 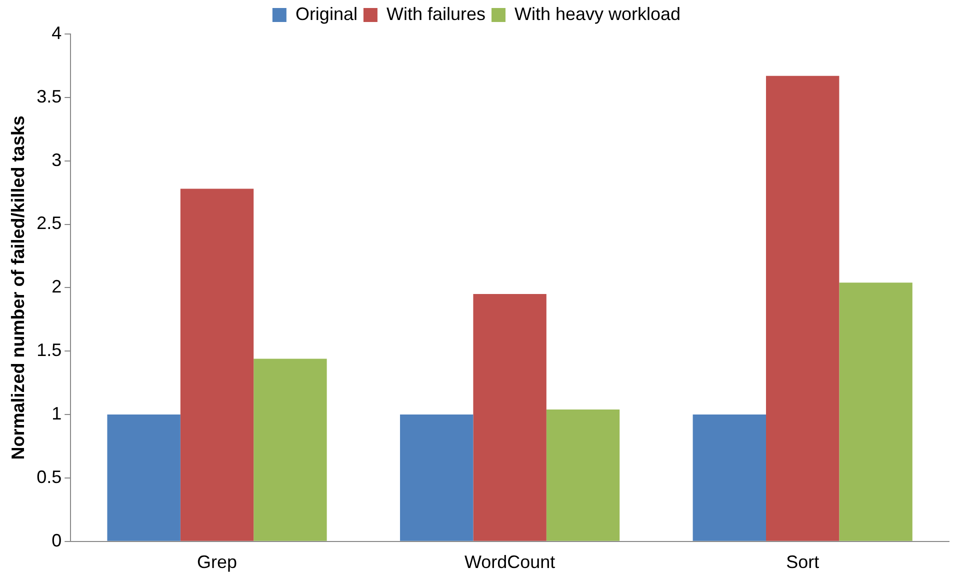 What do you see at coordinates (57, 540) in the screenshot?
I see `y-tick-label: 0` at bounding box center [57, 540].